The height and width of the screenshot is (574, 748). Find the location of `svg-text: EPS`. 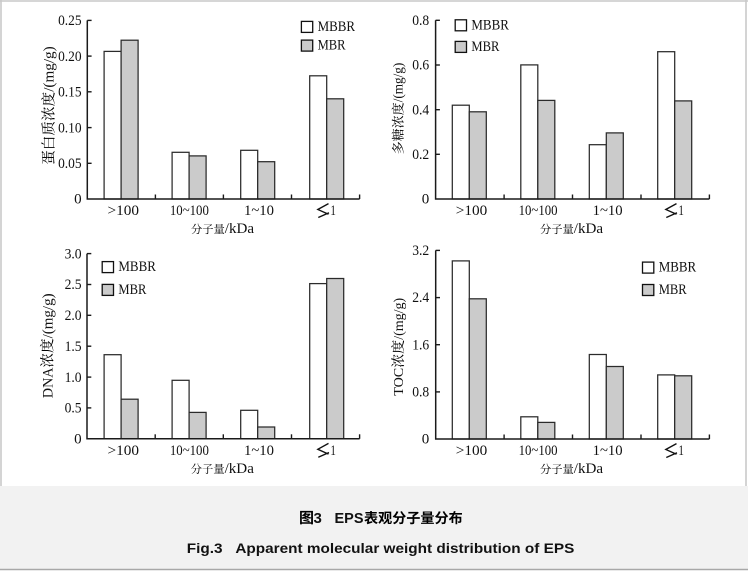

svg-text: EPS is located at coordinates (349, 519).